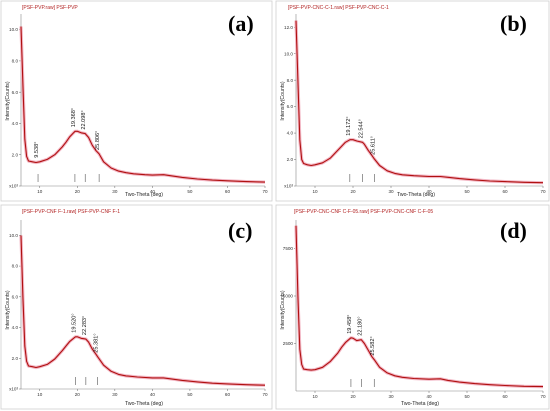 The width and height of the screenshot is (550, 411). Describe the element at coordinates (288, 248) in the screenshot. I see `y-tick-label: 7500` at that location.